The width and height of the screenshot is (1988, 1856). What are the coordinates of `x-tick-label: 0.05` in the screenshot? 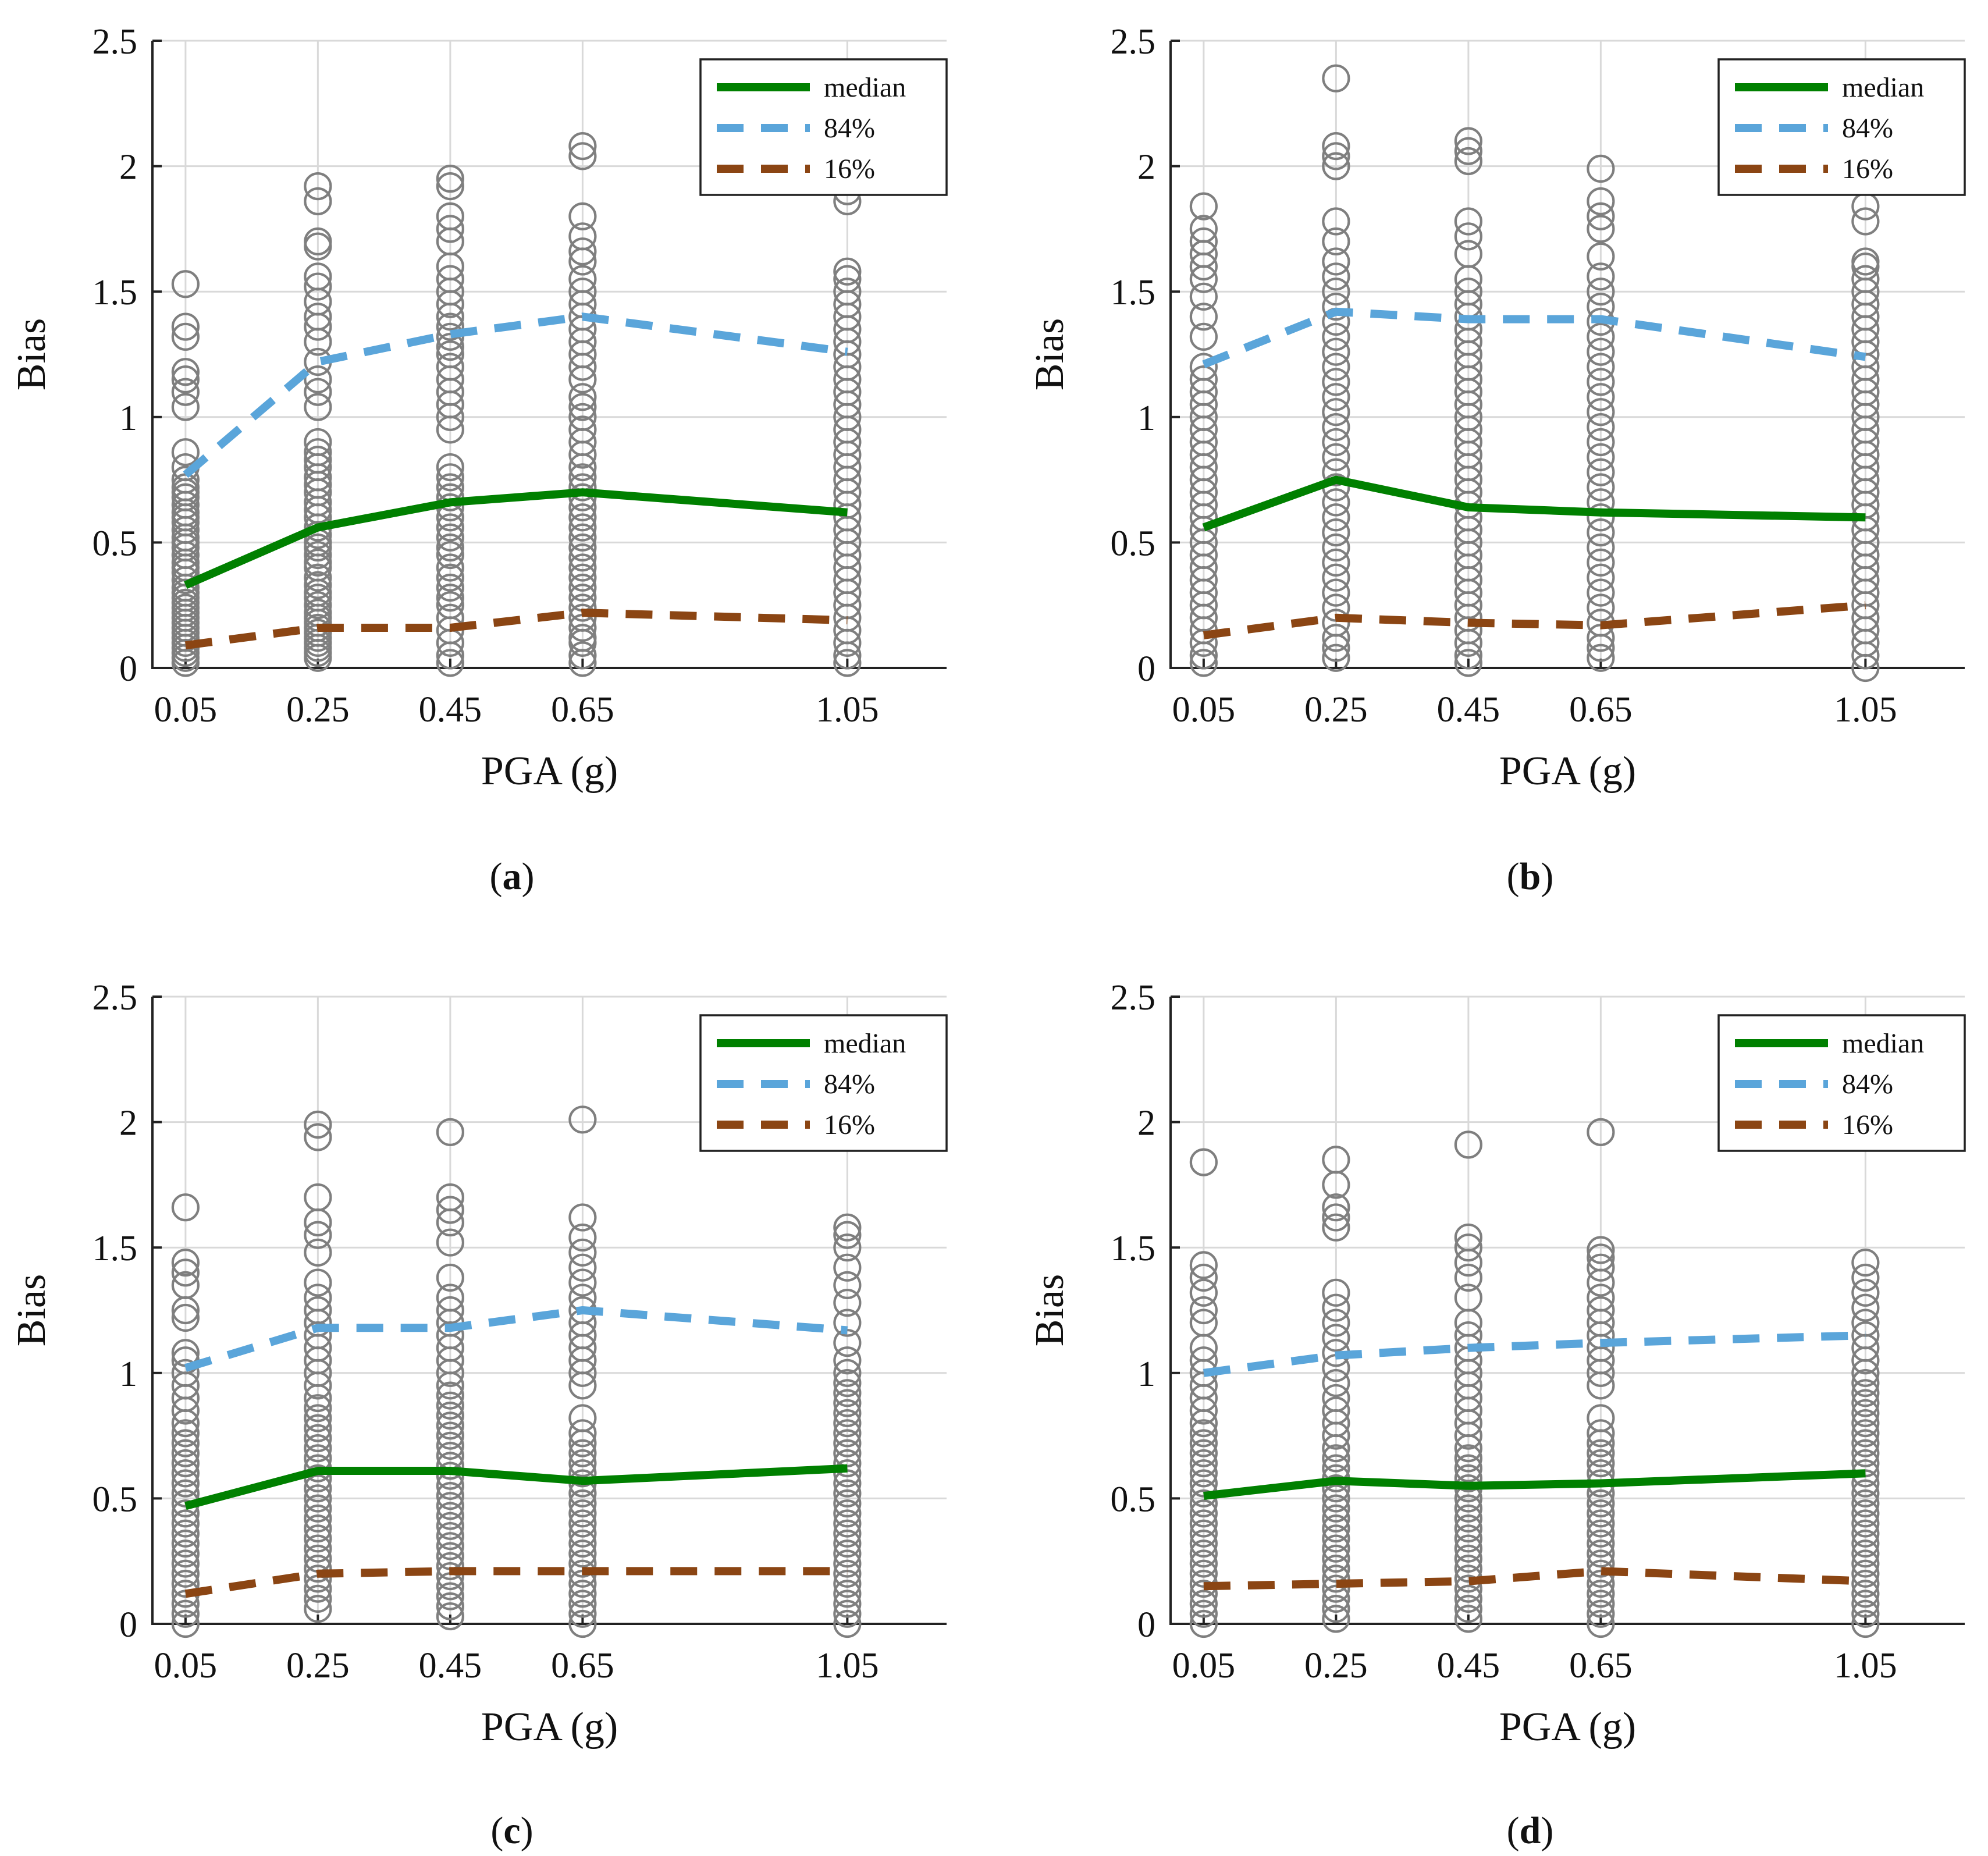 It's located at (1204, 710).